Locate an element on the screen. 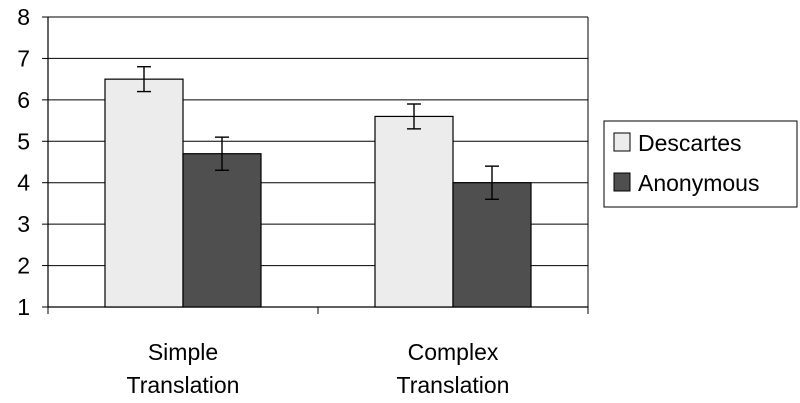 This screenshot has width=800, height=403. x-category-label: Complex is located at coordinates (453, 352).